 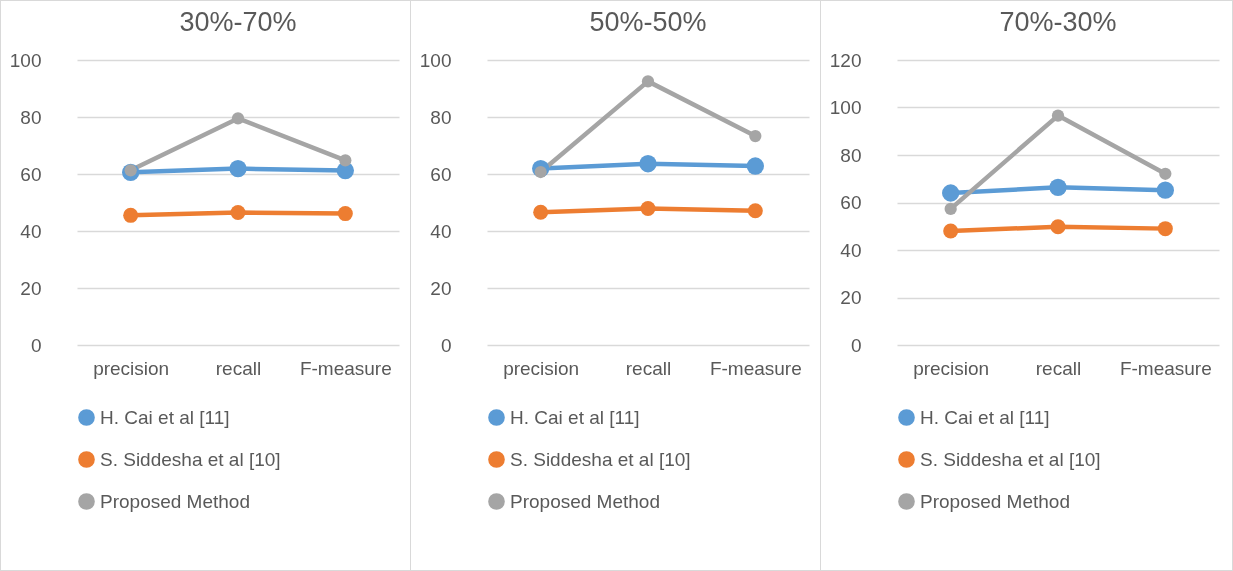 I want to click on chart-title: 50%-50%, so click(x=648, y=22).